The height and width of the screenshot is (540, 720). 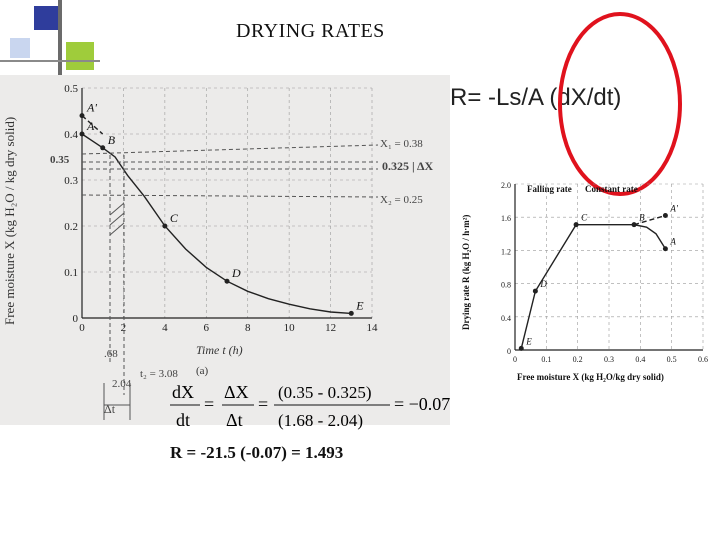 What do you see at coordinates (506, 185) in the screenshot?
I see `y-tick-label: 2.0` at bounding box center [506, 185].